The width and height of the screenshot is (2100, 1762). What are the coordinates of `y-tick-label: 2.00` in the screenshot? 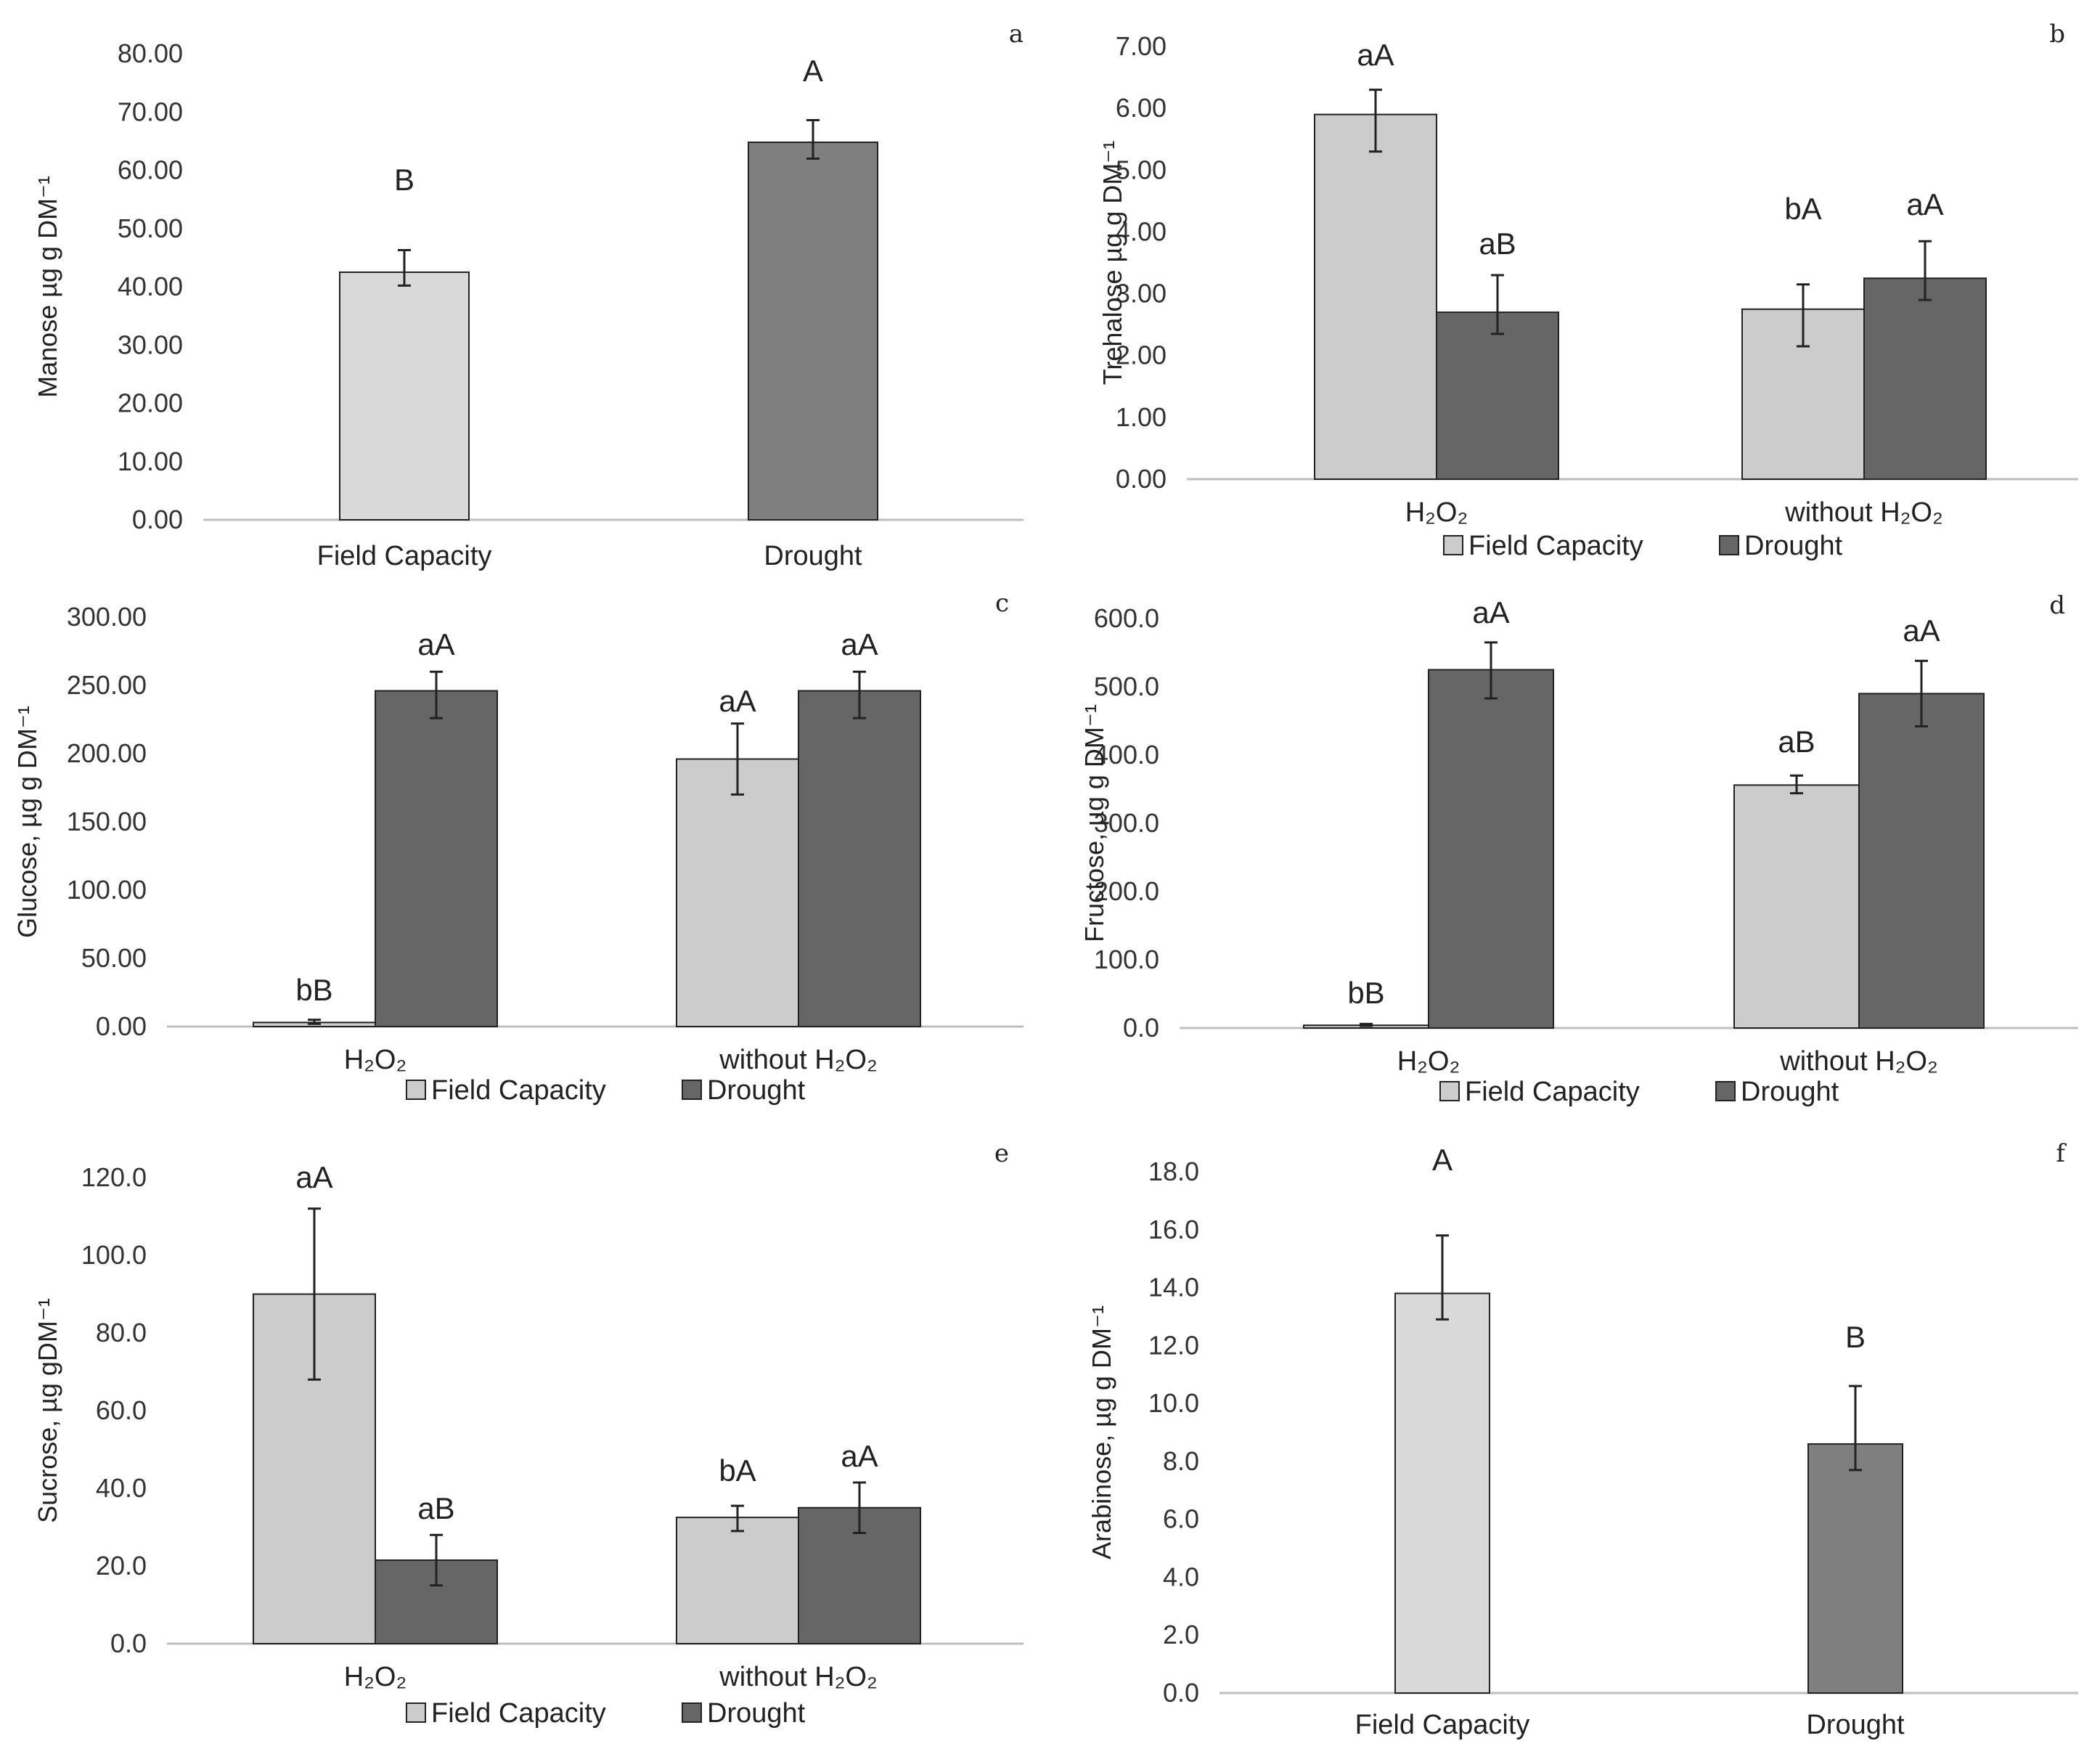 It's located at (1141, 355).